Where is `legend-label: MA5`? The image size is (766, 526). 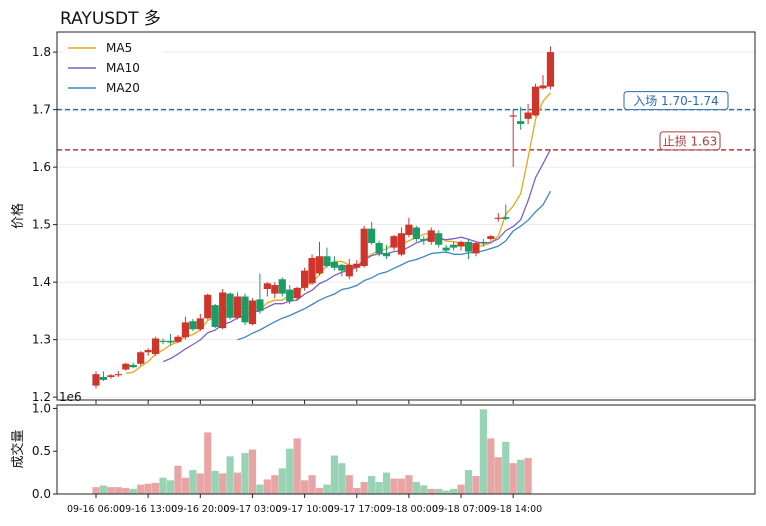
legend-label: MA5 is located at coordinates (119, 48).